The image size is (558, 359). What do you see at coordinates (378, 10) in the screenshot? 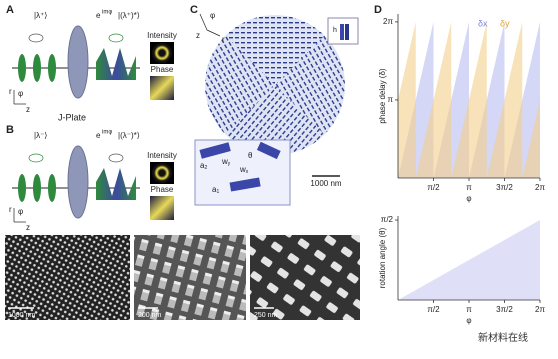
I see `panel-label: D` at bounding box center [378, 10].